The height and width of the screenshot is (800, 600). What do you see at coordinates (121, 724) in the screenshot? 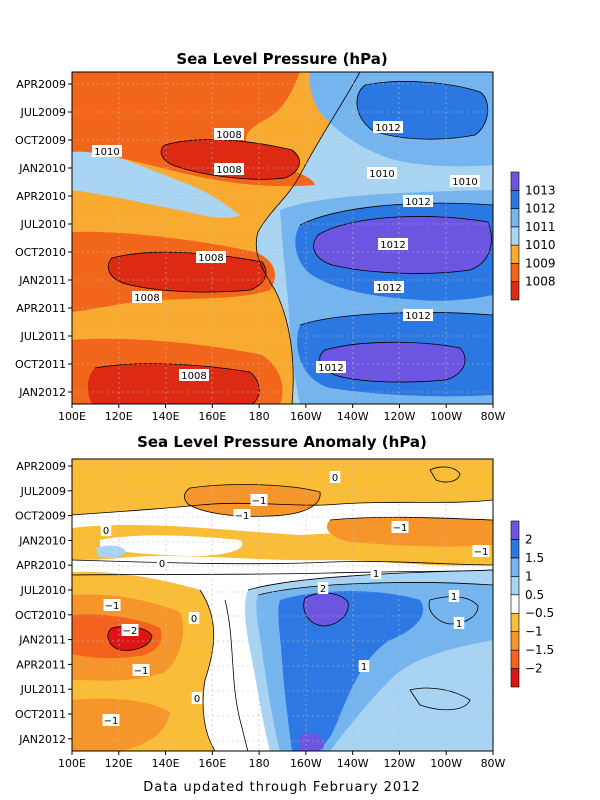
I see `chart2-region-neg05d` at bounding box center [121, 724].